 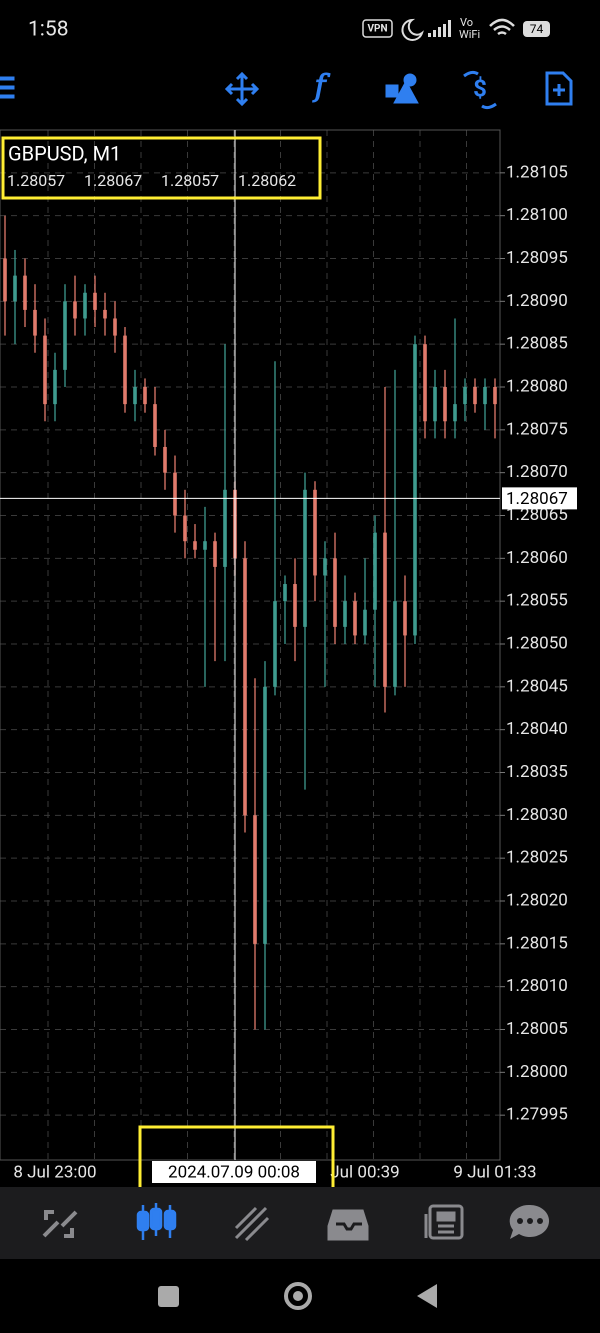 I want to click on history-tab, so click(x=348, y=1225).